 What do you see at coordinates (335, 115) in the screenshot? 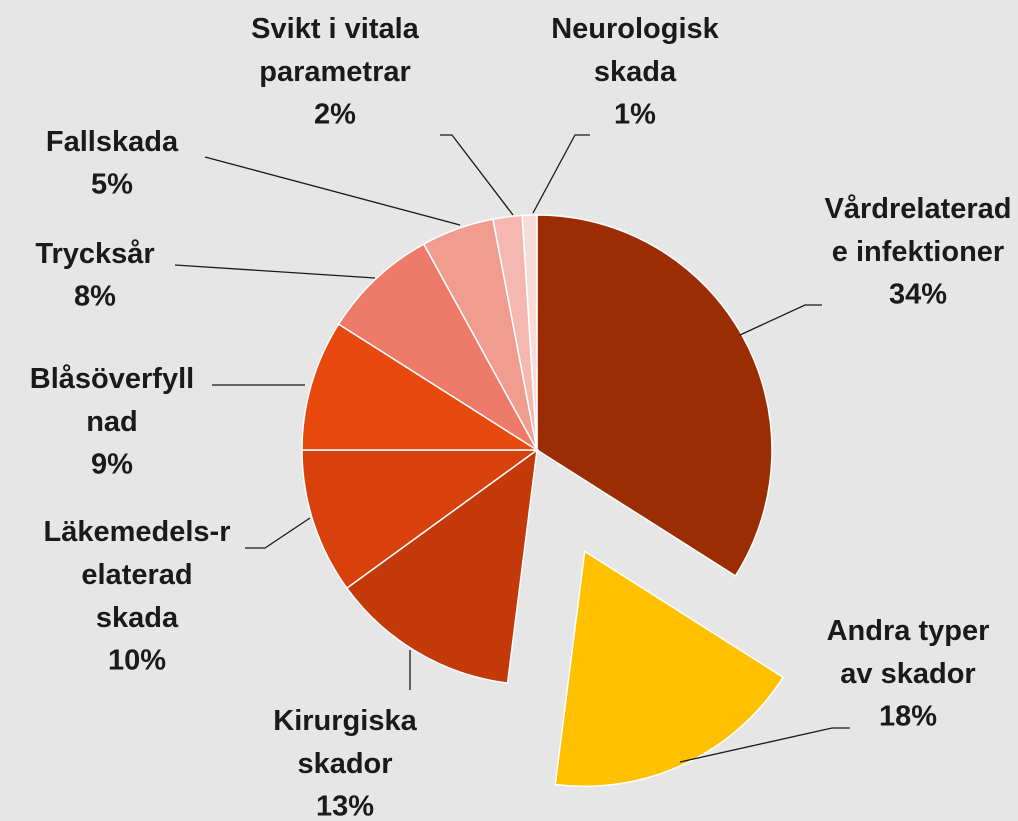
I see `value-label: 2%` at bounding box center [335, 115].